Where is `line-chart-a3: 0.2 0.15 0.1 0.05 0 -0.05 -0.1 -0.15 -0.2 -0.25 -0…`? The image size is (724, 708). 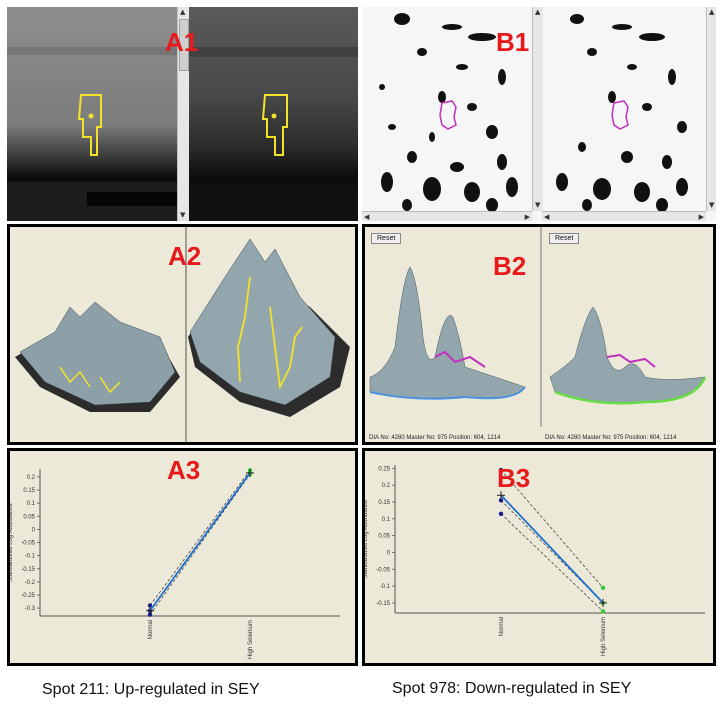
line-chart-a3: 0.2 0.15 0.1 0.05 0 -0.05 -0.1 -0.15 -0.2 -0.25 -0… is located at coordinates (175, 563).